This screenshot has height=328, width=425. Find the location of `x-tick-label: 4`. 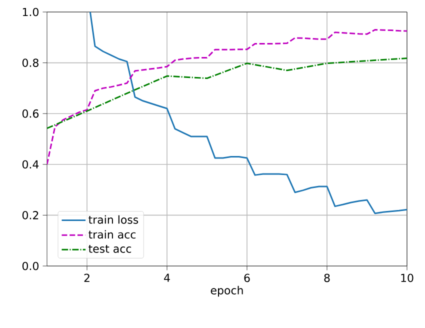

x-tick-label: 4 is located at coordinates (167, 278).